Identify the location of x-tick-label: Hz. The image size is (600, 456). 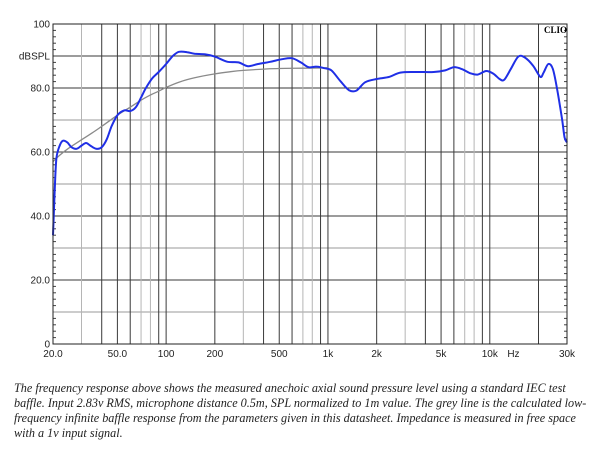
(513, 354).